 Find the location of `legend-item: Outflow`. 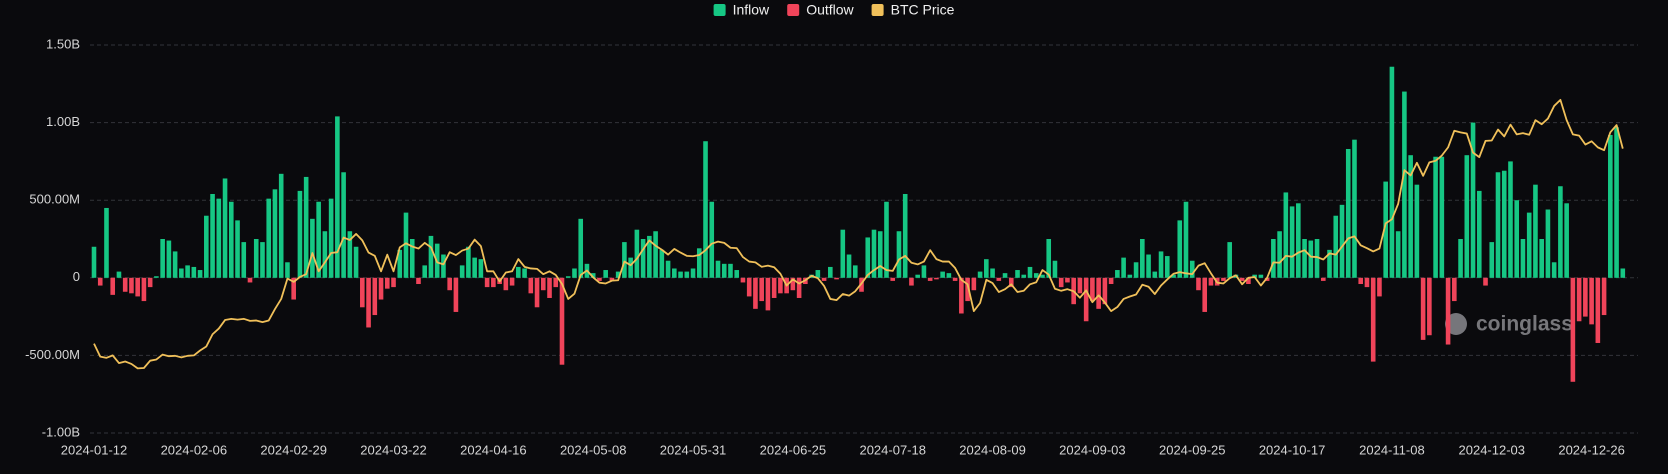

legend-item: Outflow is located at coordinates (821, 10).